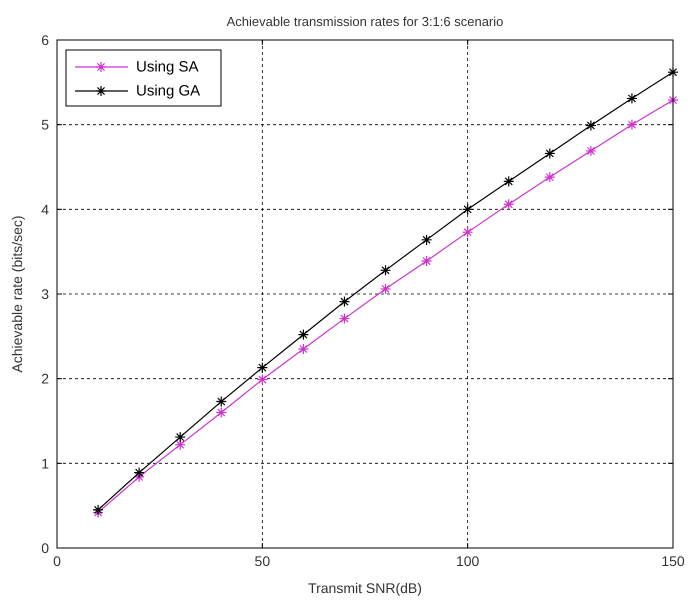 The height and width of the screenshot is (603, 696). I want to click on x-tick-label: 150, so click(673, 561).